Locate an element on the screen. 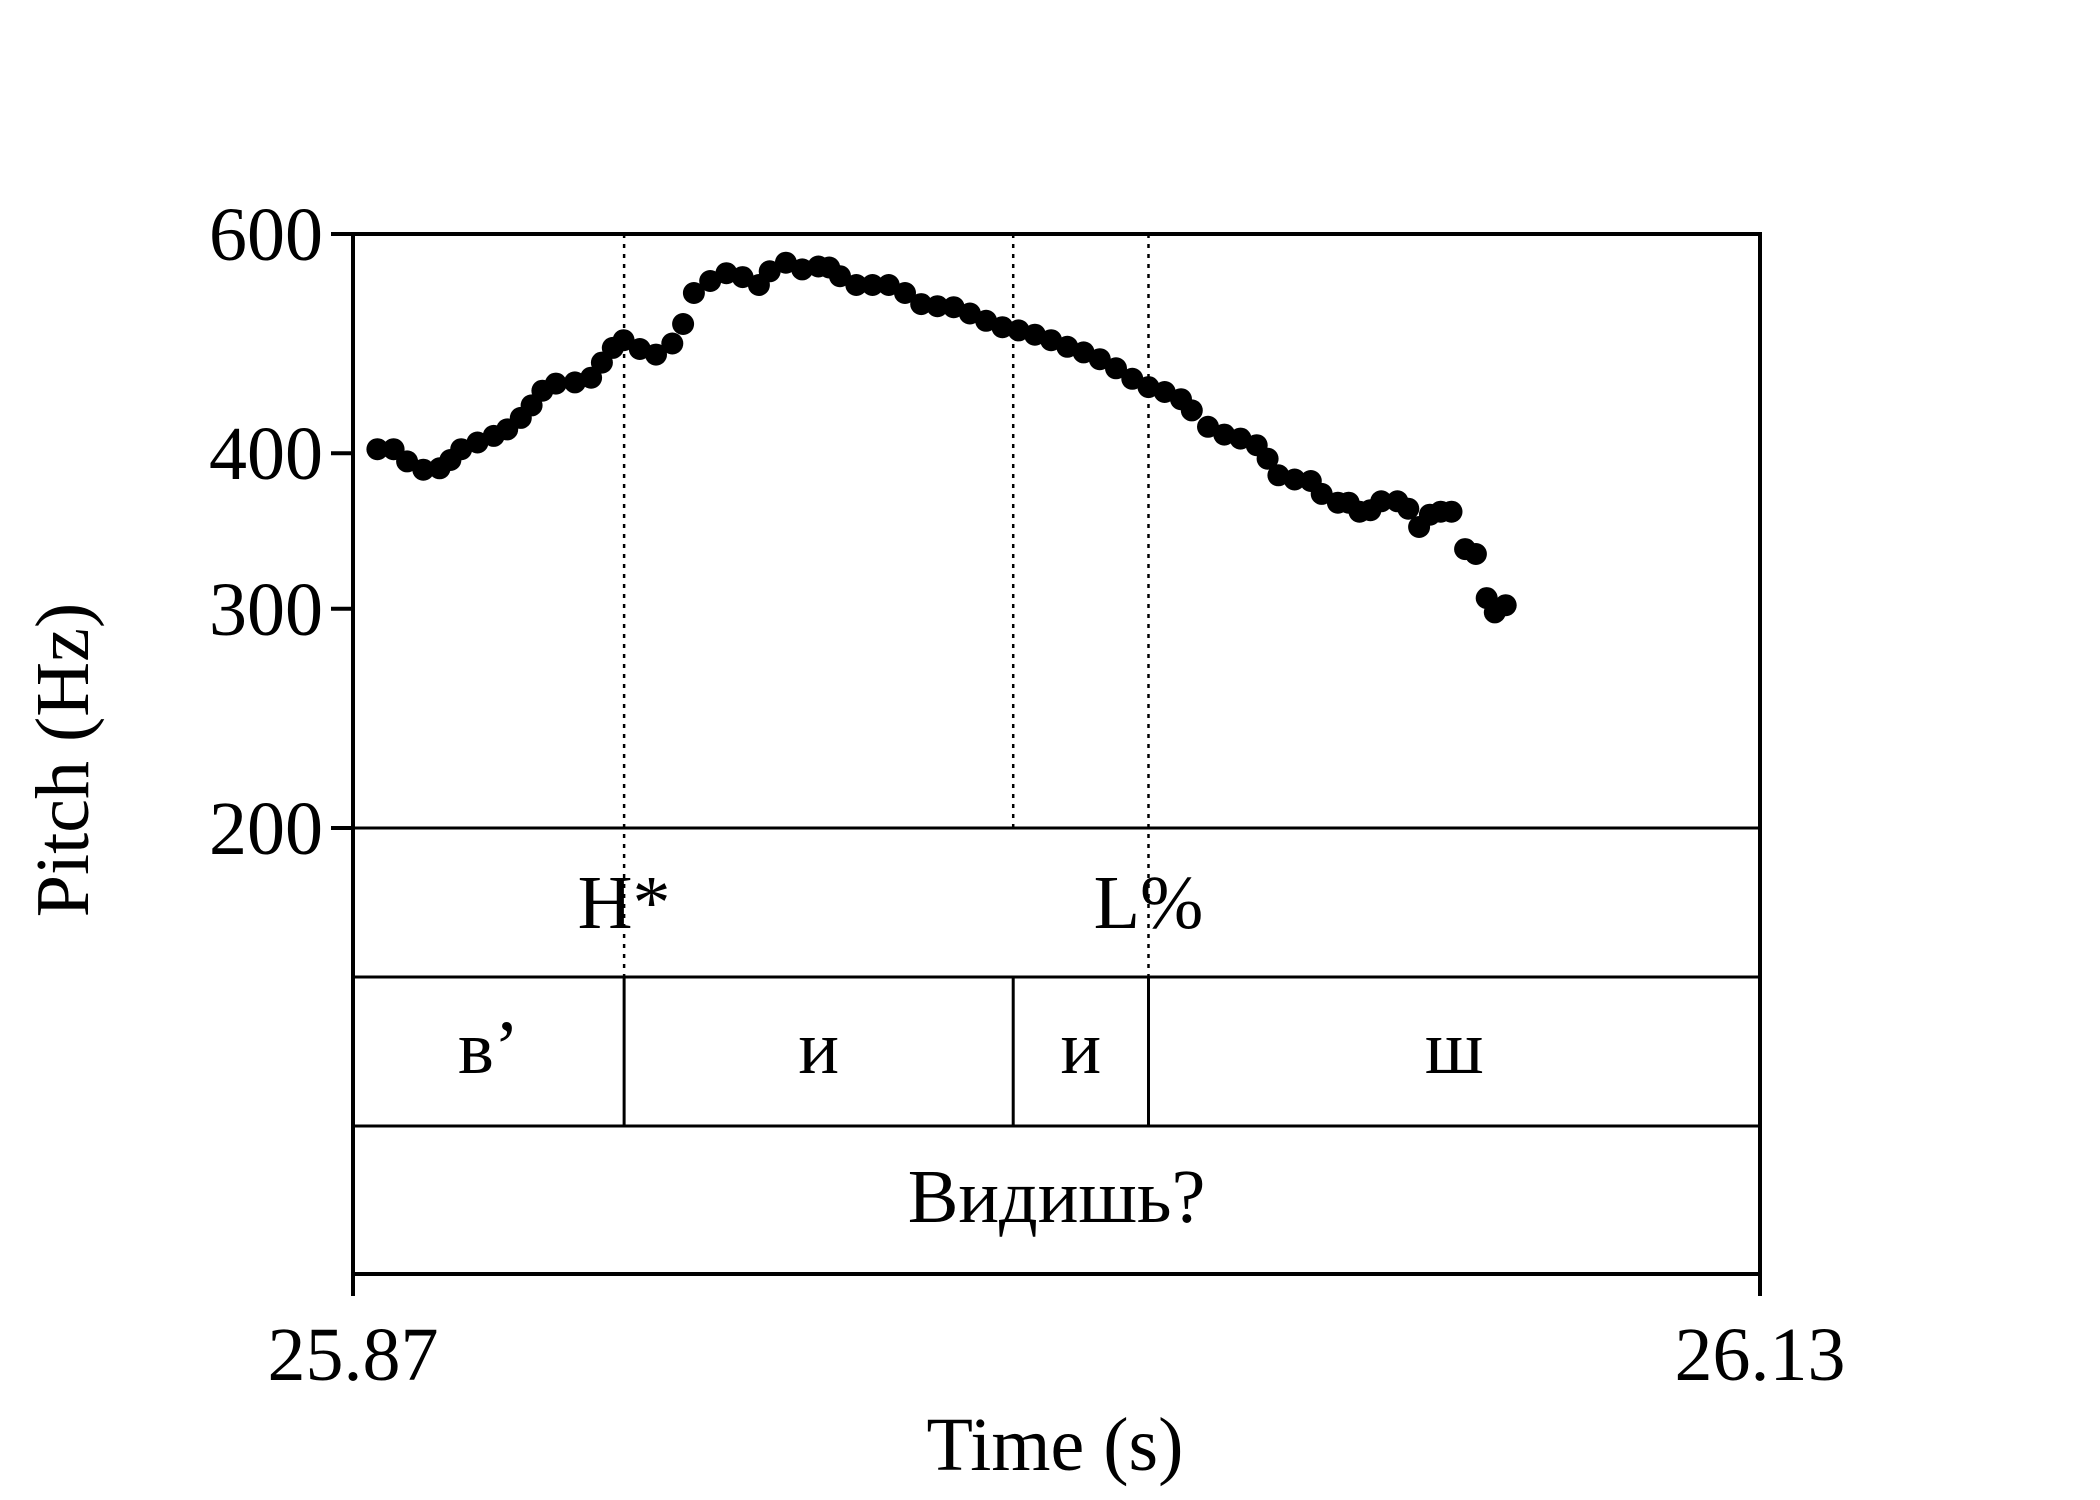  tone-label: L% is located at coordinates (1149, 903).